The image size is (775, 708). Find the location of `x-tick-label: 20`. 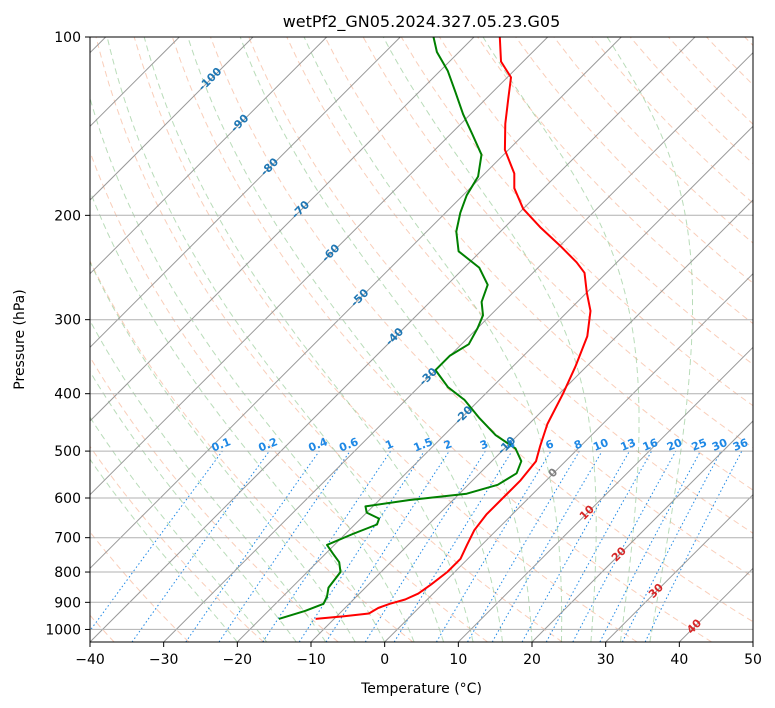

x-tick-label: 20 is located at coordinates (532, 660).